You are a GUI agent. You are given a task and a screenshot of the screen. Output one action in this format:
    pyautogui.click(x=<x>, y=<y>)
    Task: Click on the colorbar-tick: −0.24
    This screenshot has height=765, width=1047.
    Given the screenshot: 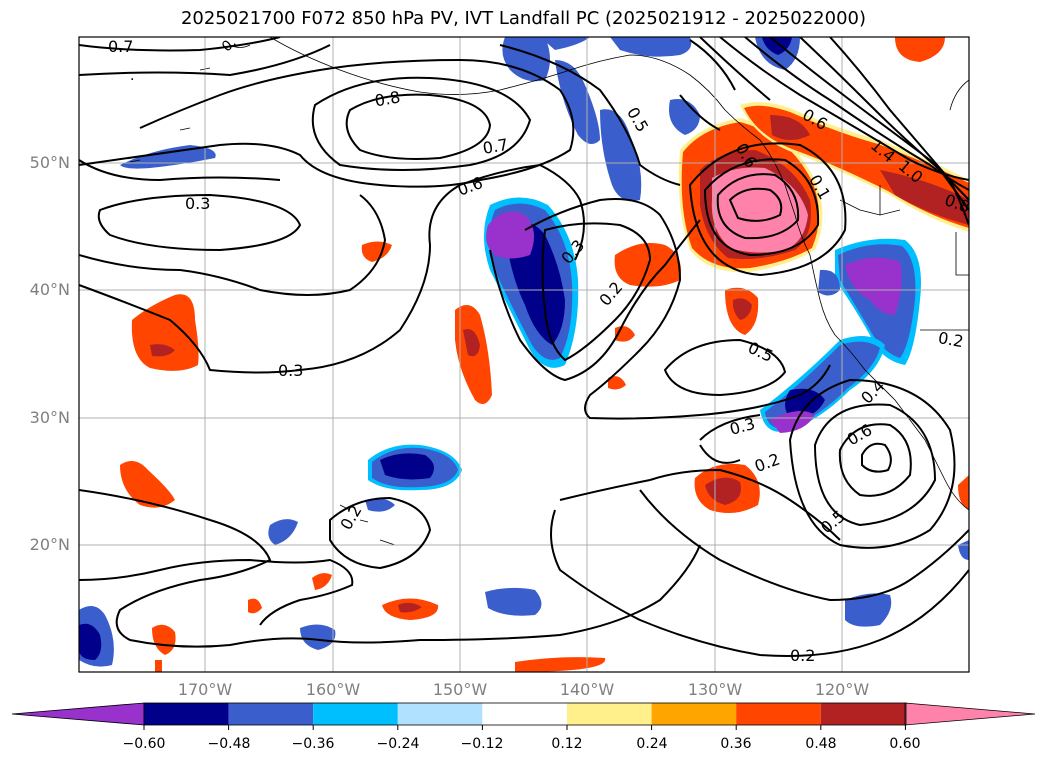 What is the action you would take?
    pyautogui.click(x=398, y=744)
    